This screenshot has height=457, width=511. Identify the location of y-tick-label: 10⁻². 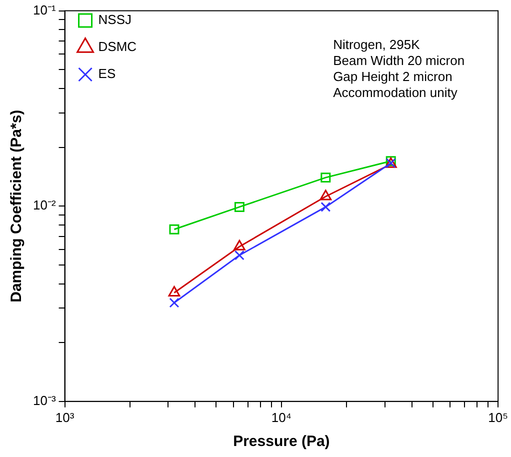
(44, 205).